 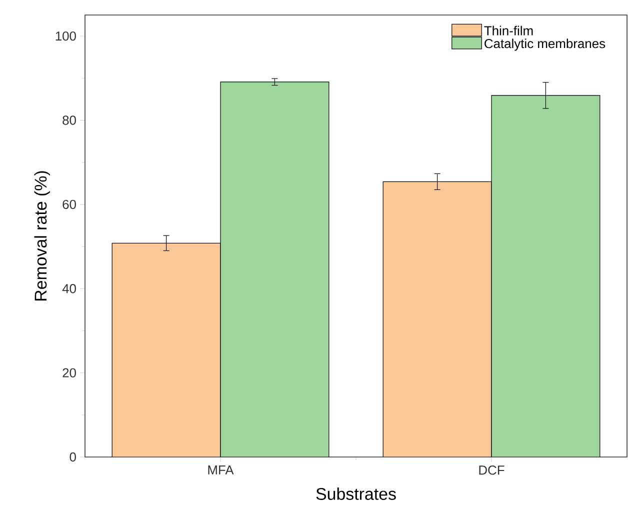 What do you see at coordinates (545, 44) in the screenshot?
I see `legend-label: Catalytic membranes` at bounding box center [545, 44].